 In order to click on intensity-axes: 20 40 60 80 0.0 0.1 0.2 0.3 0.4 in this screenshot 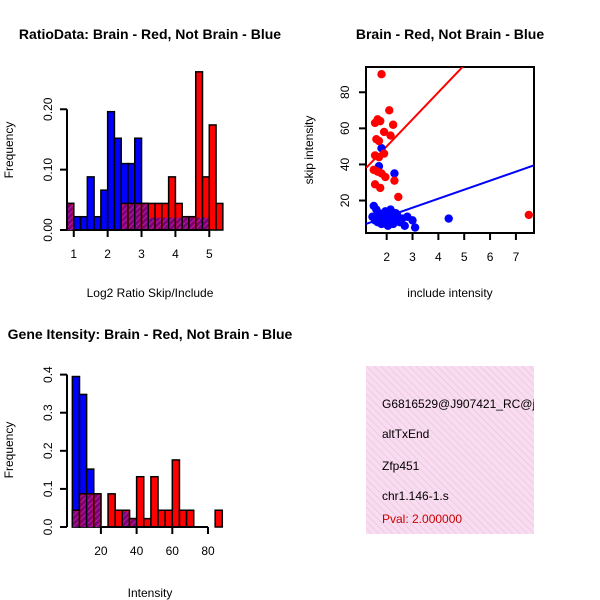, I will do `click(128, 462)`.